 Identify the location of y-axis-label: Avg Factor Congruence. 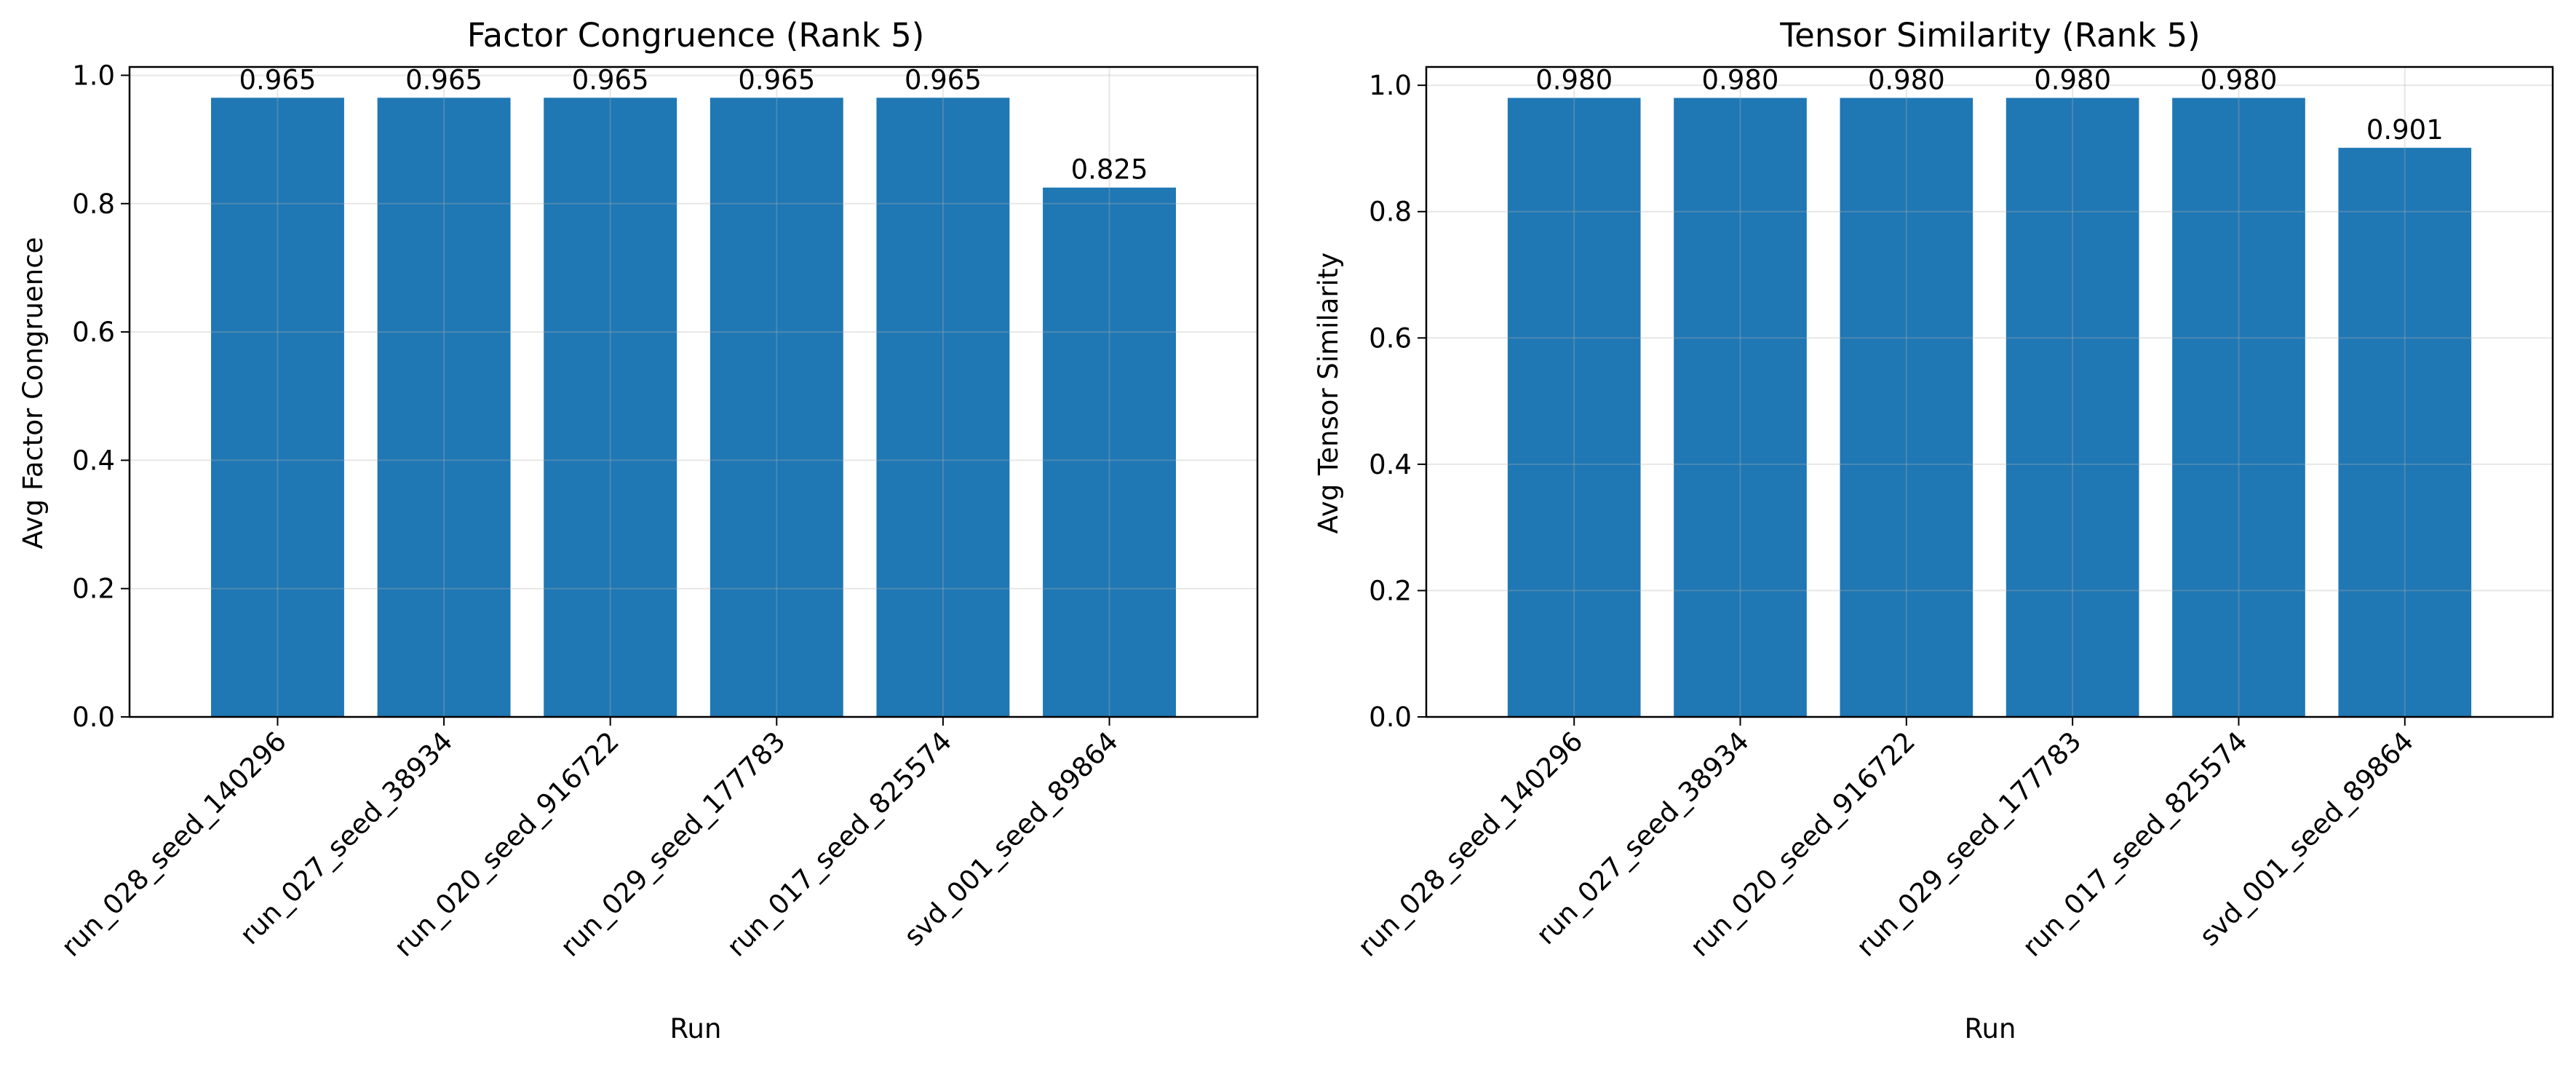
(33, 393).